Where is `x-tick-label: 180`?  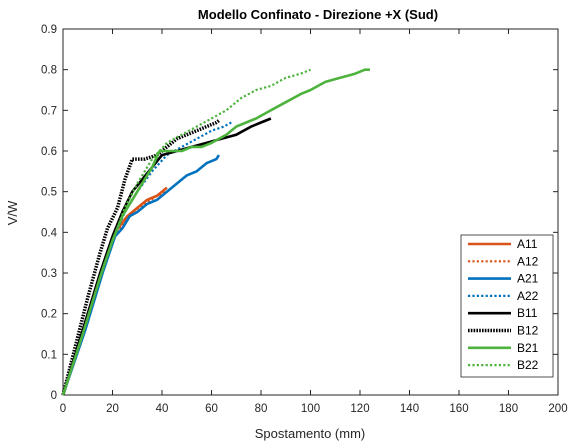
x-tick-label: 180 is located at coordinates (508, 409).